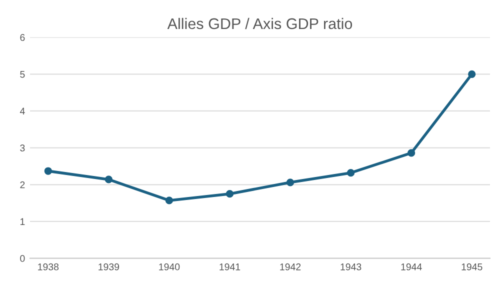 The image size is (500, 287). I want to click on x-tick-label: 1945, so click(472, 266).